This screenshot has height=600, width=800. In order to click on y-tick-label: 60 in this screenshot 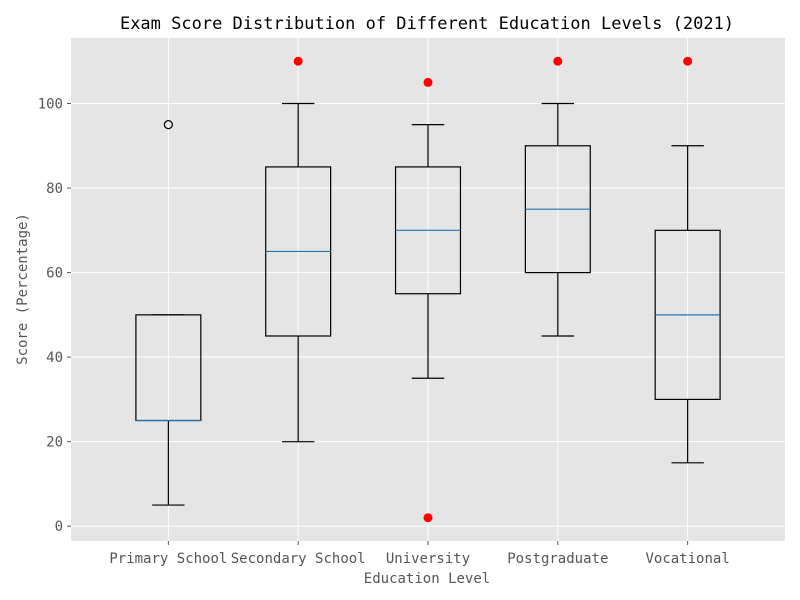, I will do `click(54, 274)`.